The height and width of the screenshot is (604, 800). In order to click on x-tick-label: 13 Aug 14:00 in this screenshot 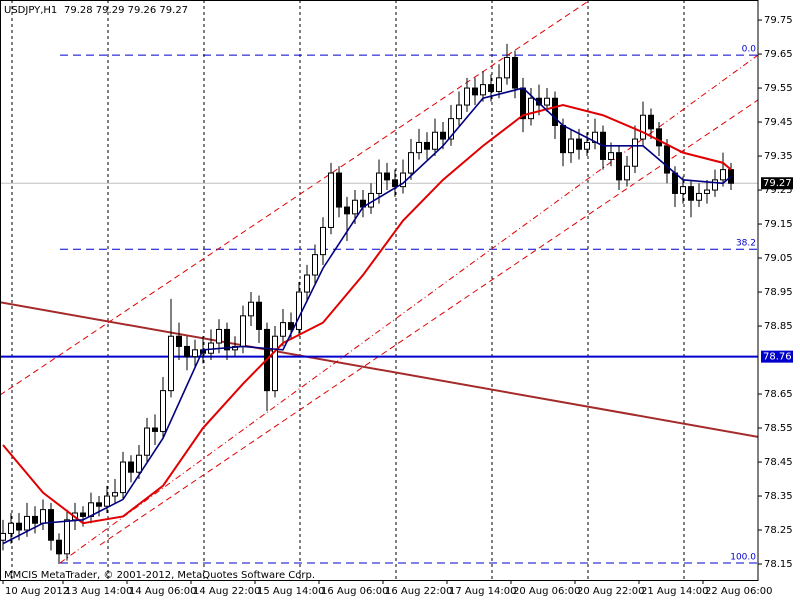, I will do `click(98, 591)`.